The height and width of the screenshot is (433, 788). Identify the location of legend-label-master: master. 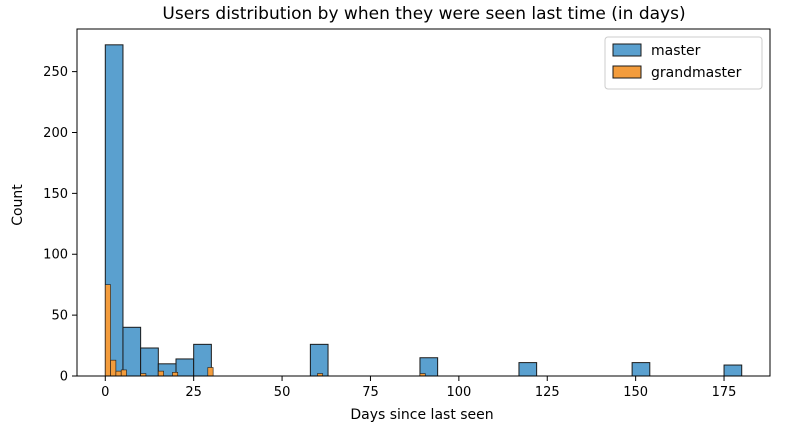
(676, 51).